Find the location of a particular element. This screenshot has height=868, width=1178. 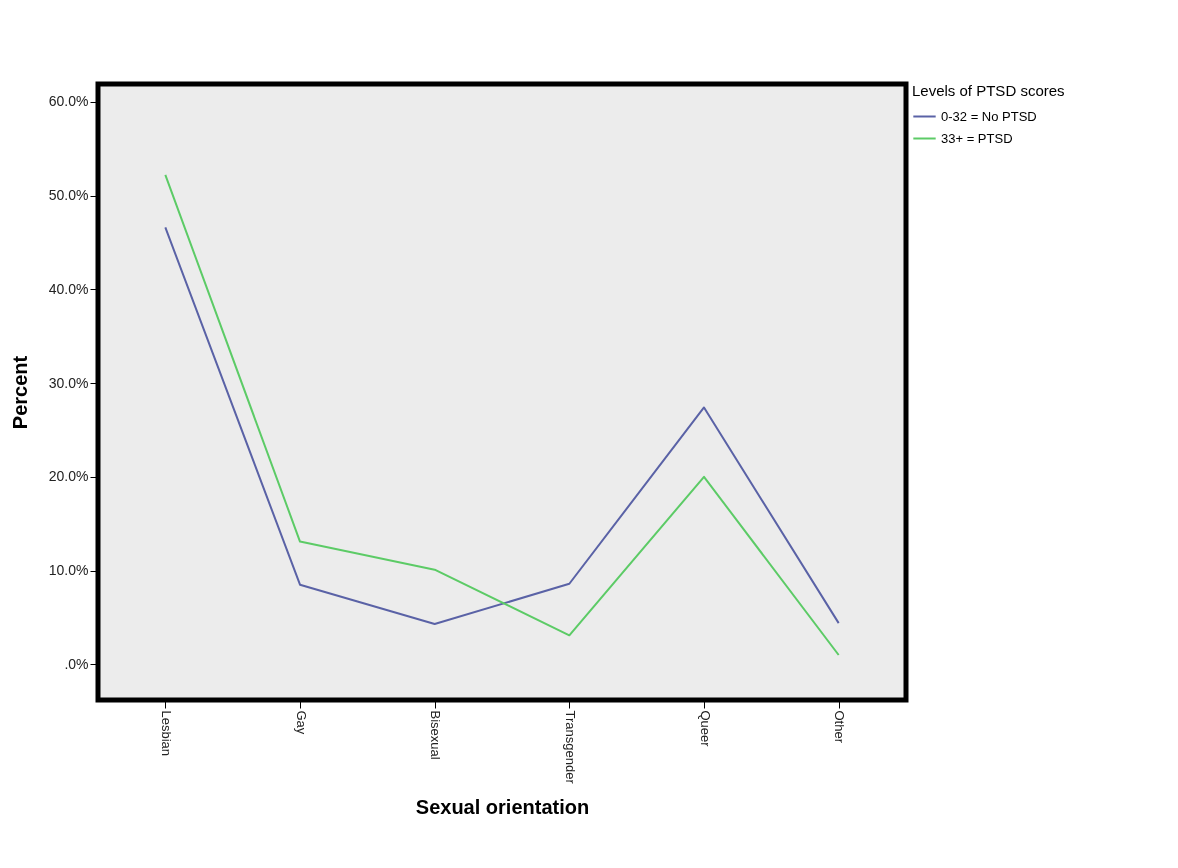

x-tick-label: Queer is located at coordinates (705, 729).